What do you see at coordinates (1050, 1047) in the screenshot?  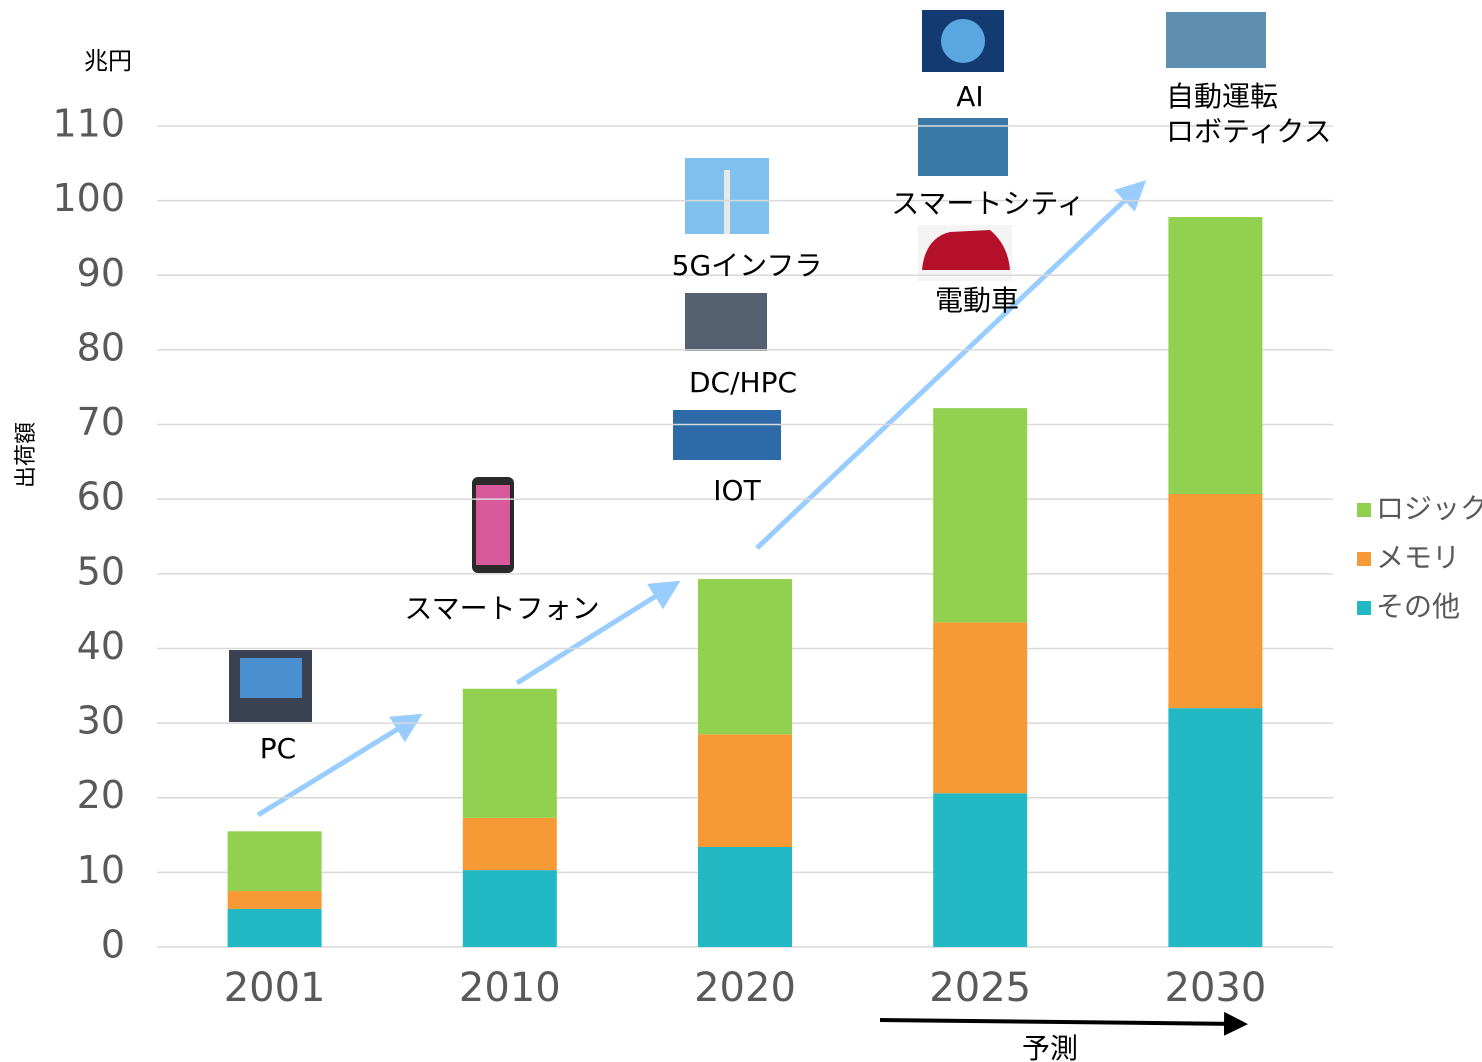 I see `annotation: 予測` at bounding box center [1050, 1047].